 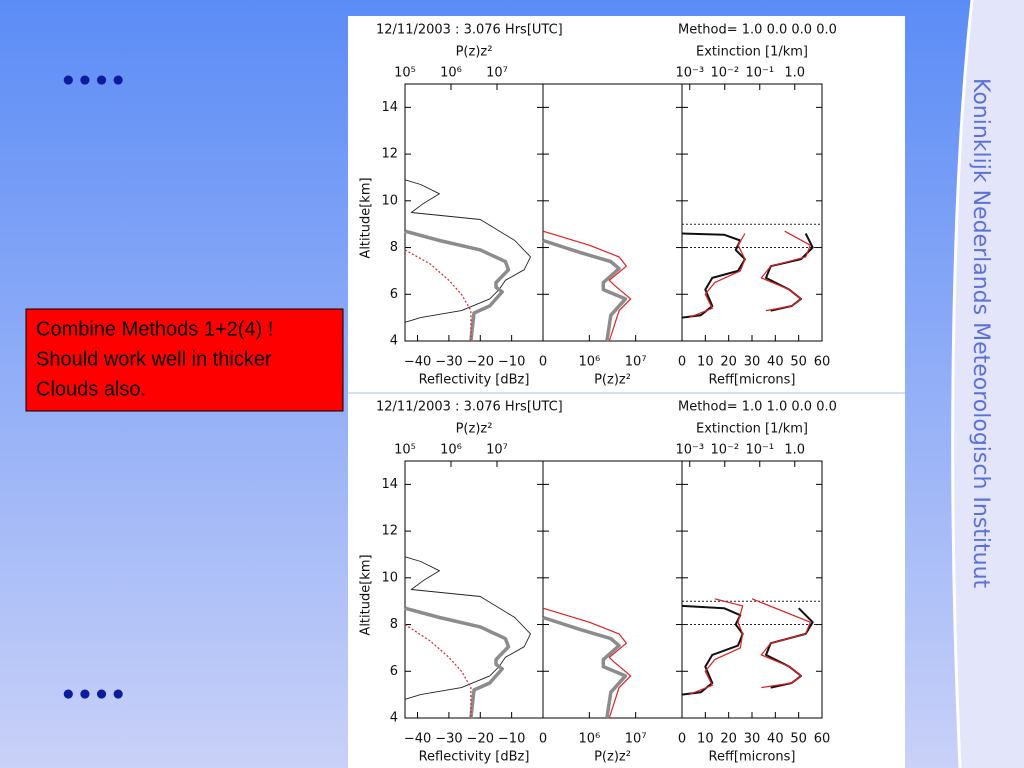 I want to click on callout-box, so click(x=184, y=360).